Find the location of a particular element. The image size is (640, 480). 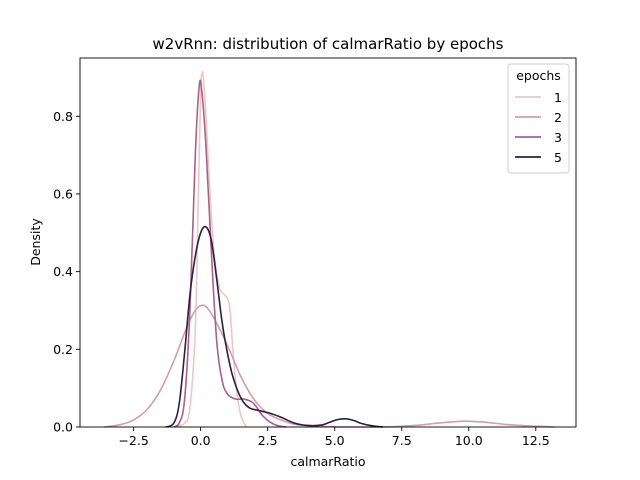

x-axis: −2.5 0.0 2.5 5.0 7.5 10.0 12.5 is located at coordinates (334, 437).